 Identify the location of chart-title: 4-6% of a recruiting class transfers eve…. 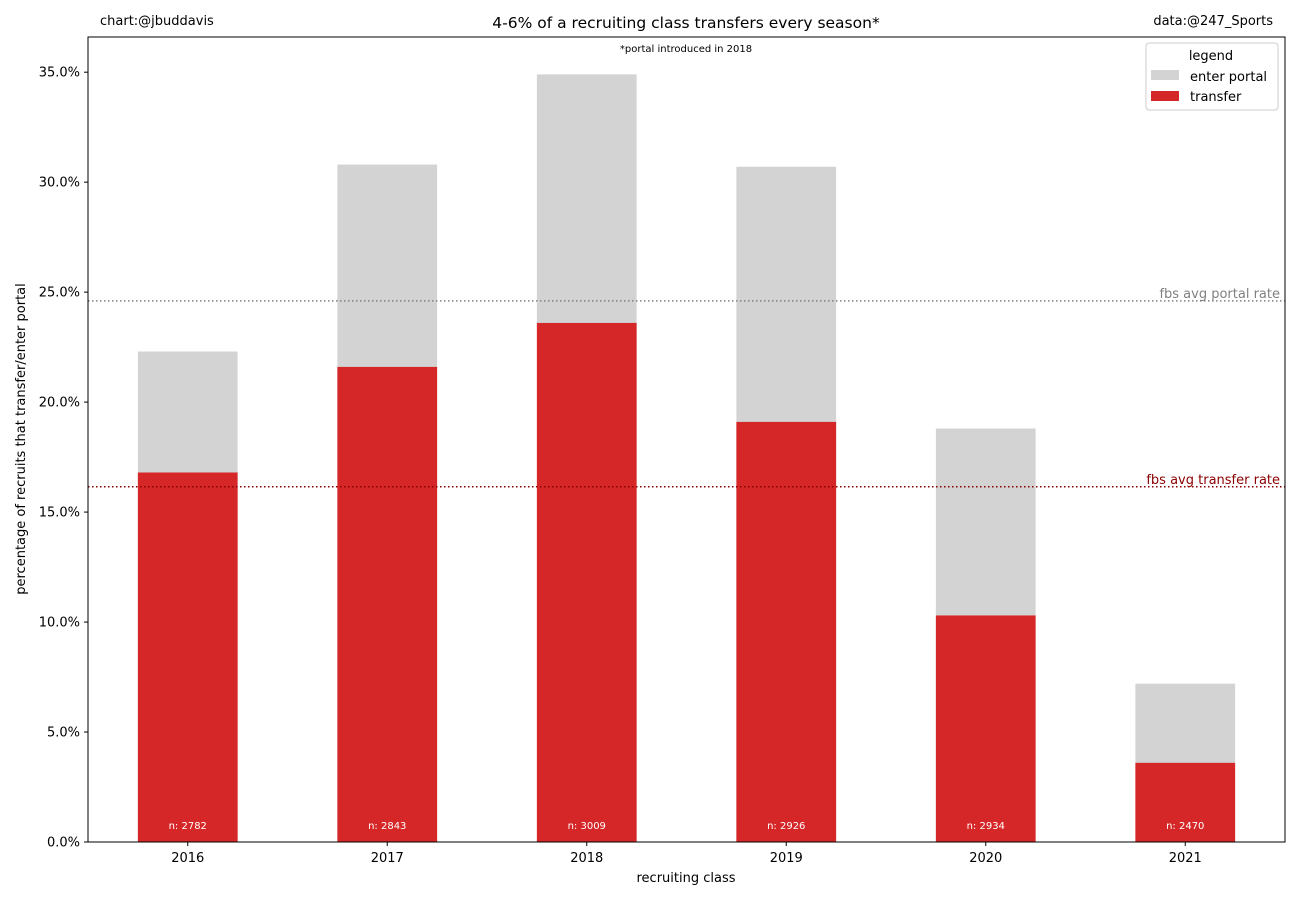
(686, 23).